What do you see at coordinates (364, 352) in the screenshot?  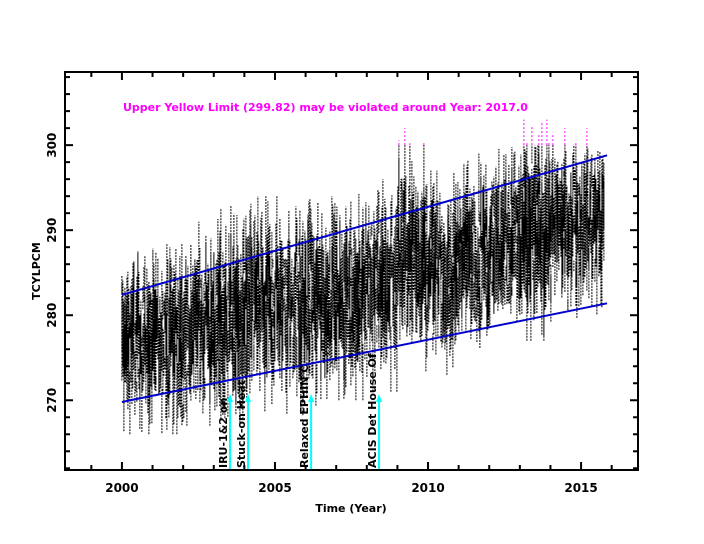 I see `trend-line` at bounding box center [364, 352].